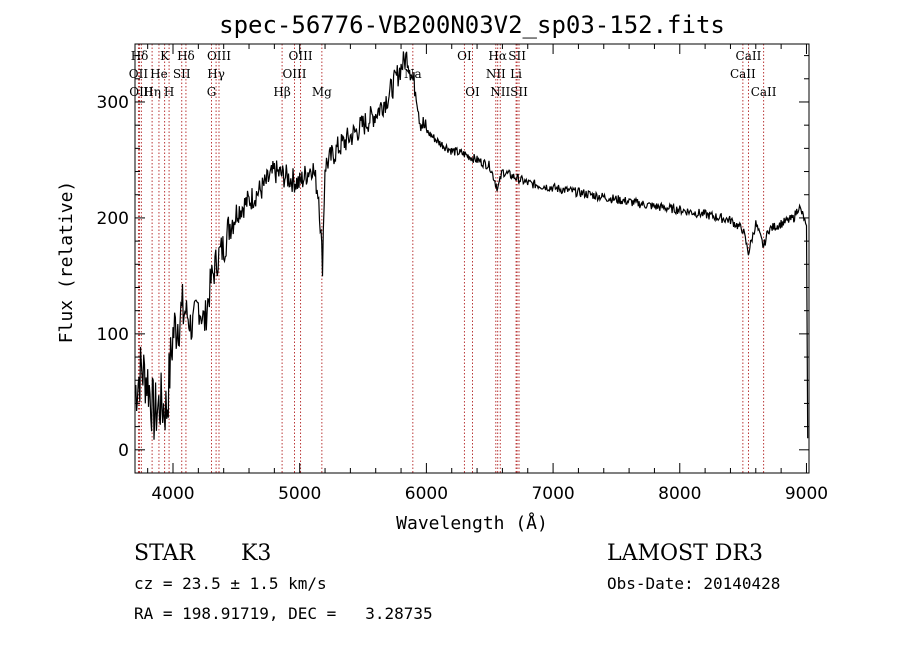 The width and height of the screenshot is (900, 649). What do you see at coordinates (66, 262) in the screenshot?
I see `y-axis-label: Flux (relative)` at bounding box center [66, 262].